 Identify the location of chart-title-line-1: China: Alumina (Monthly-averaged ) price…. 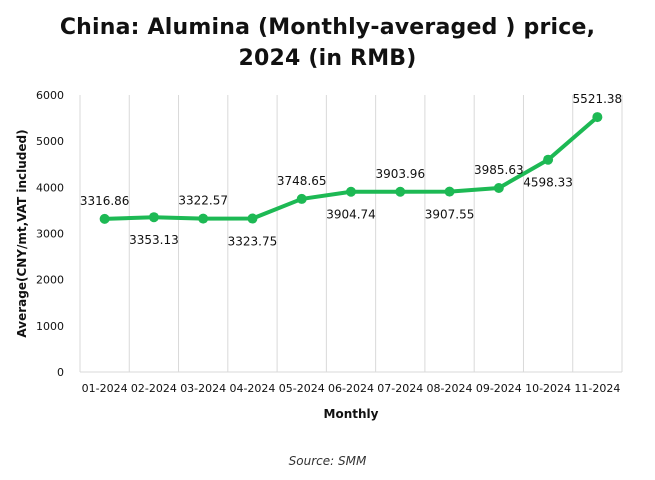
(327, 27).